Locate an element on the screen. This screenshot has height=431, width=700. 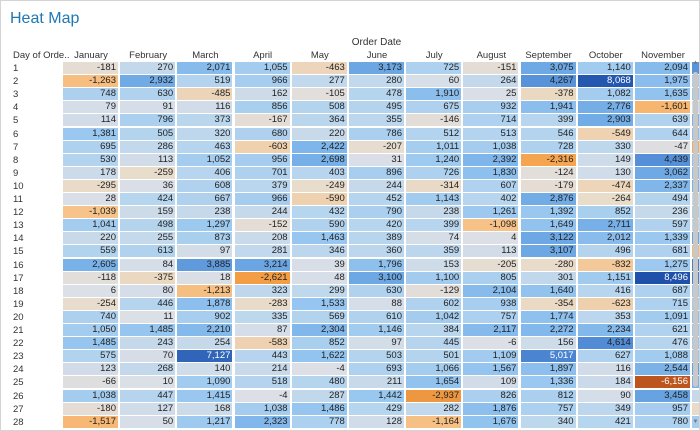
heatmap-cell: 728 is located at coordinates (548, 146).